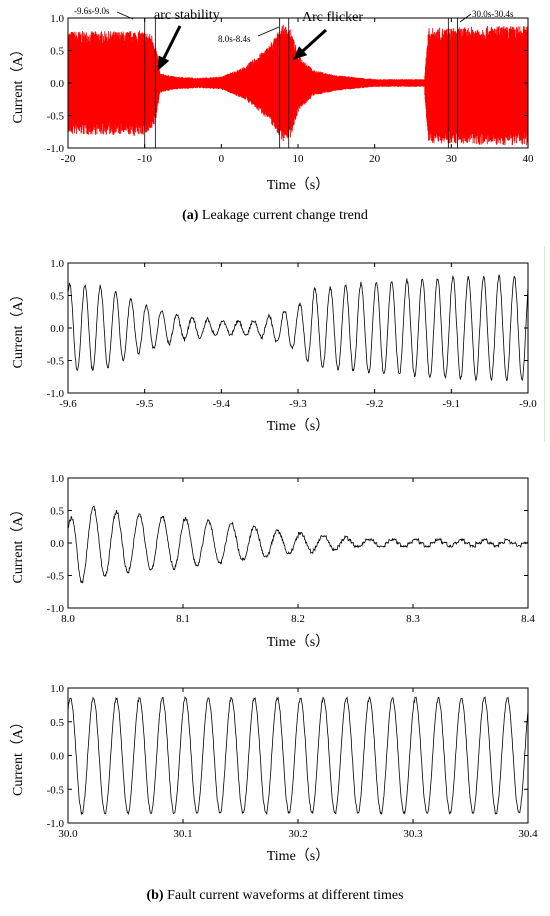  I want to click on x-tick-label: 20, so click(375, 159).